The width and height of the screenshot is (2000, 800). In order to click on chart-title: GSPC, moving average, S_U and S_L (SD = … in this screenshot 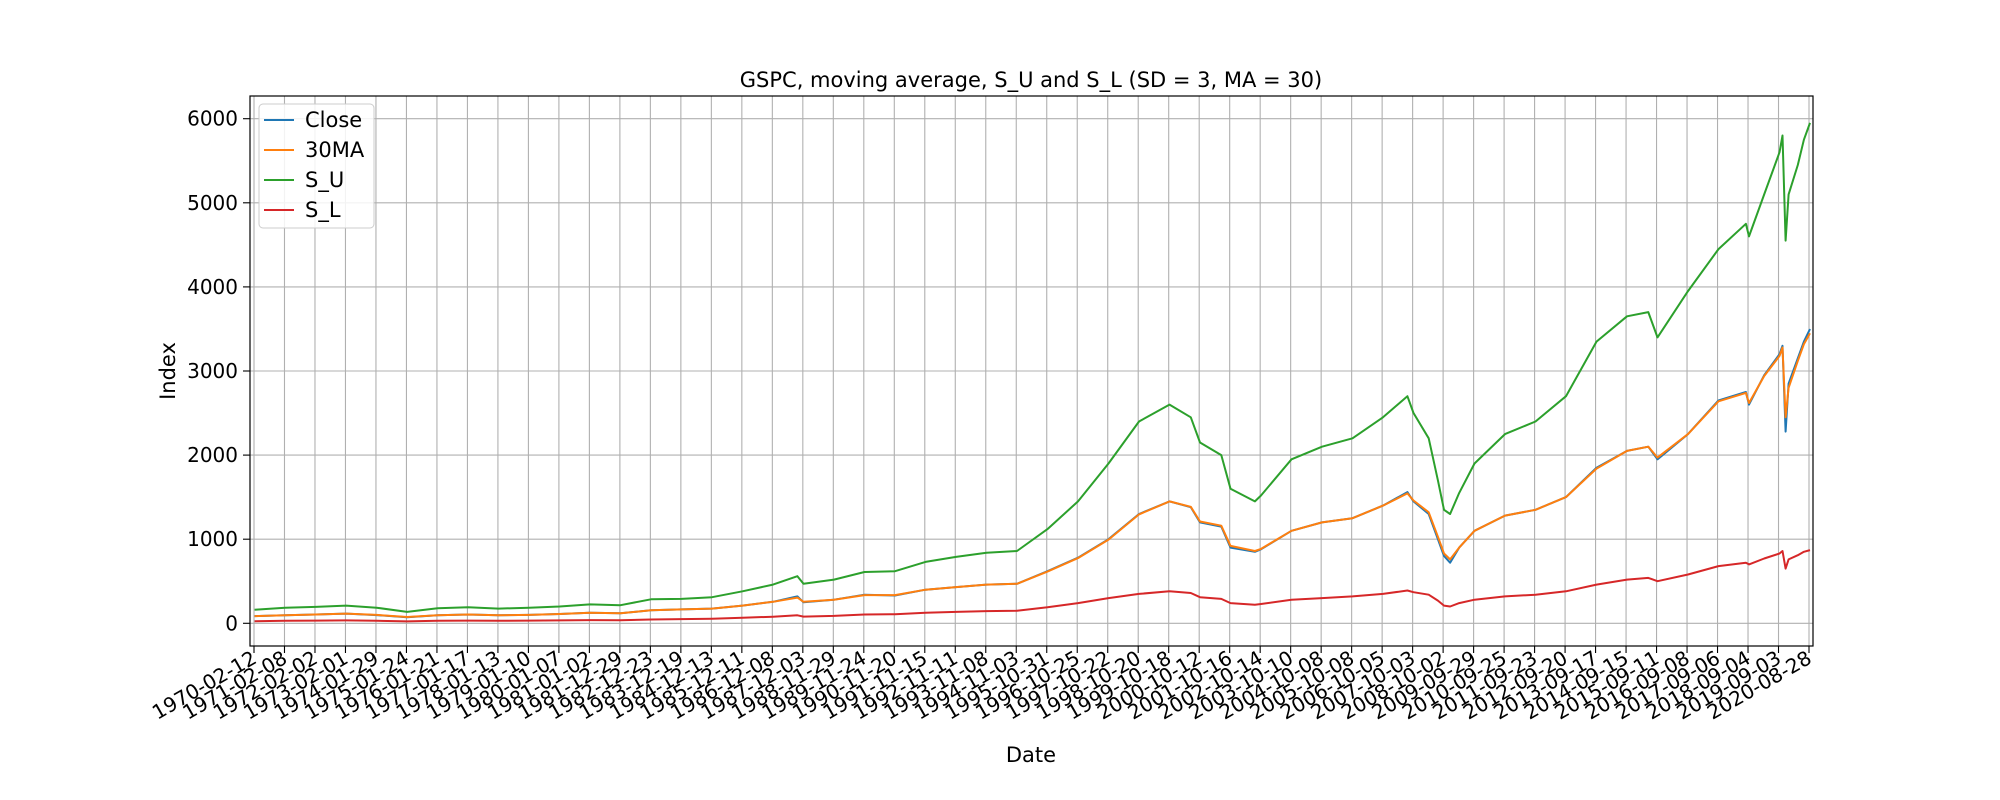, I will do `click(1031, 80)`.